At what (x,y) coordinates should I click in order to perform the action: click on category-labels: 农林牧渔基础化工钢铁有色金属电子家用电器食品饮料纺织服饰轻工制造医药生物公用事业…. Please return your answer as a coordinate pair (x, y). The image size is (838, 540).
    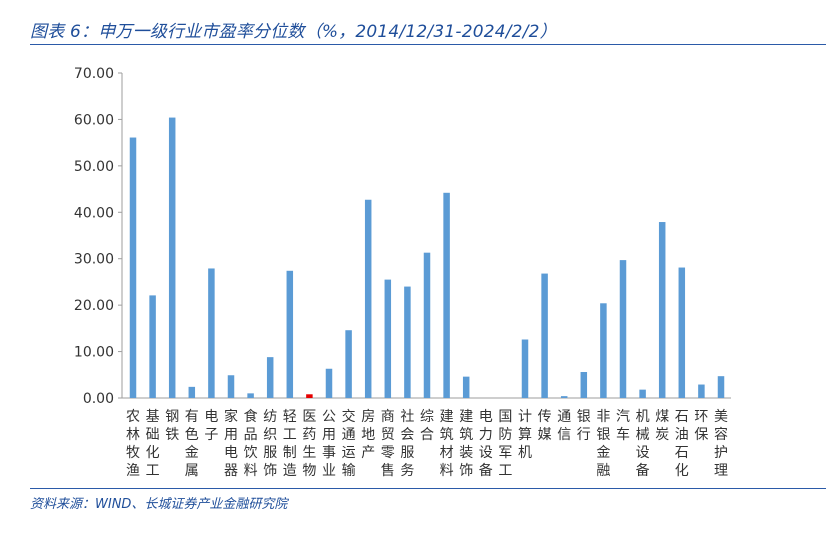
    Looking at the image, I should click on (427, 443).